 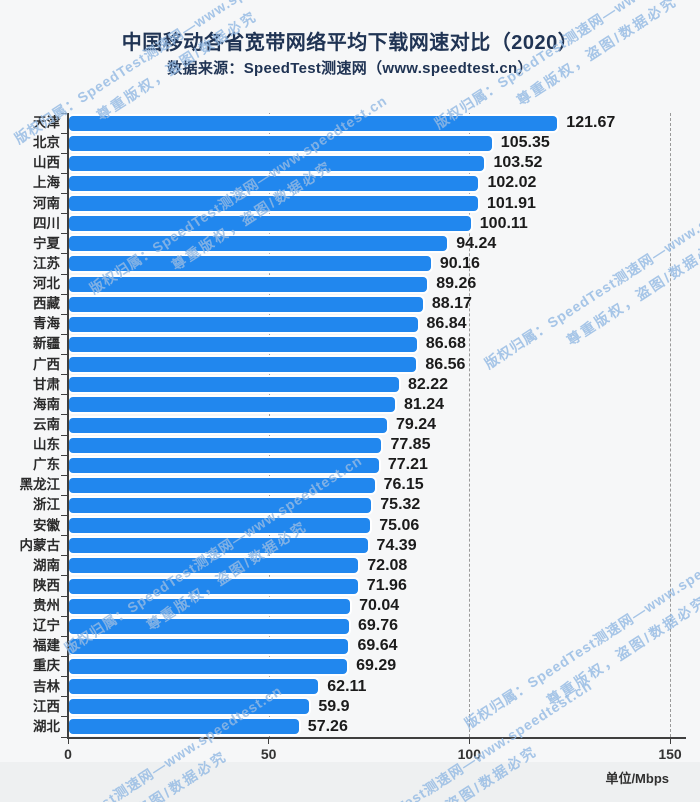 I want to click on category-label: 西藏, so click(x=46, y=304).